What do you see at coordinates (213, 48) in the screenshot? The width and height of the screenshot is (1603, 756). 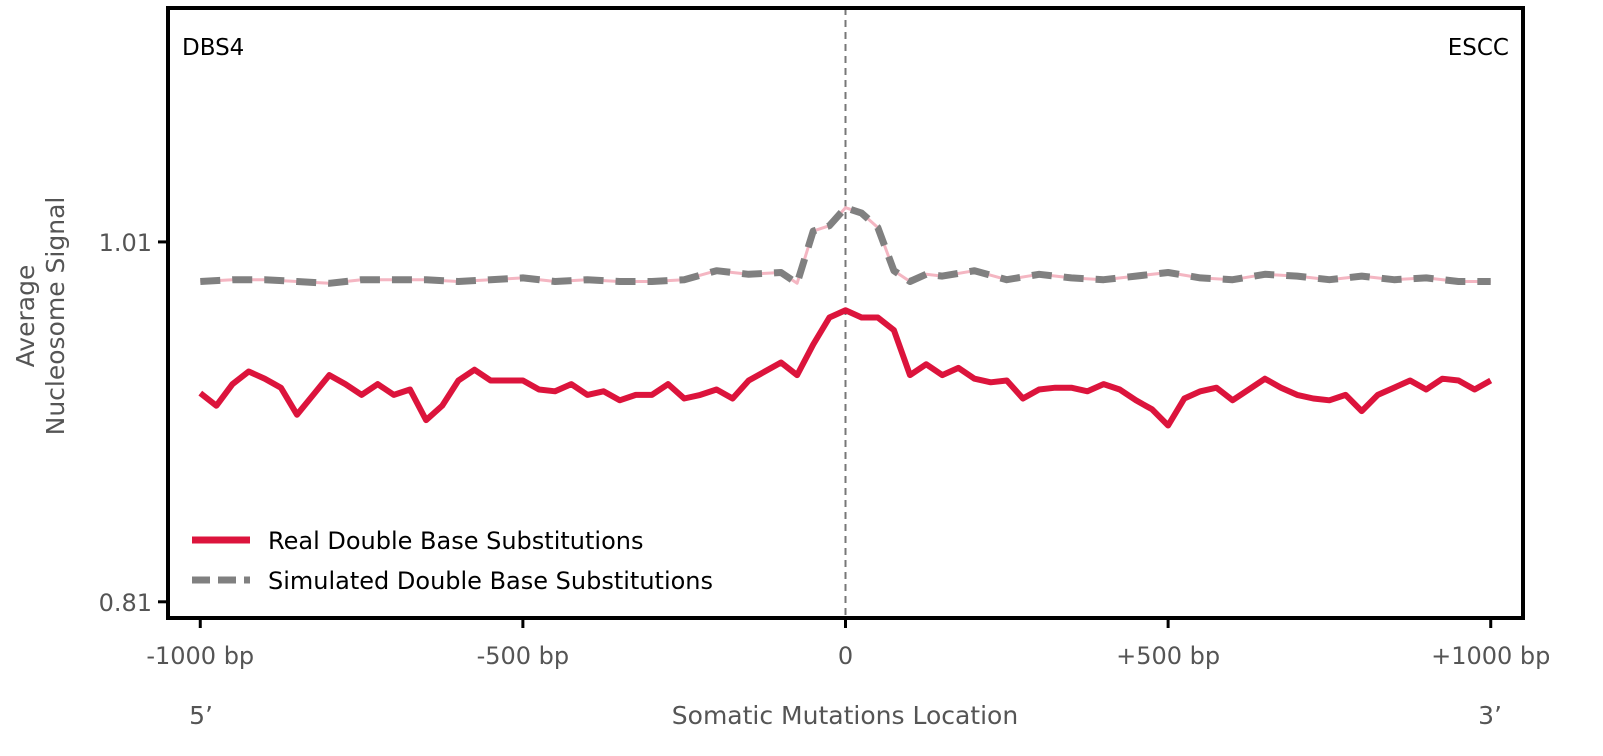 I see `signature-label: DBS4` at bounding box center [213, 48].